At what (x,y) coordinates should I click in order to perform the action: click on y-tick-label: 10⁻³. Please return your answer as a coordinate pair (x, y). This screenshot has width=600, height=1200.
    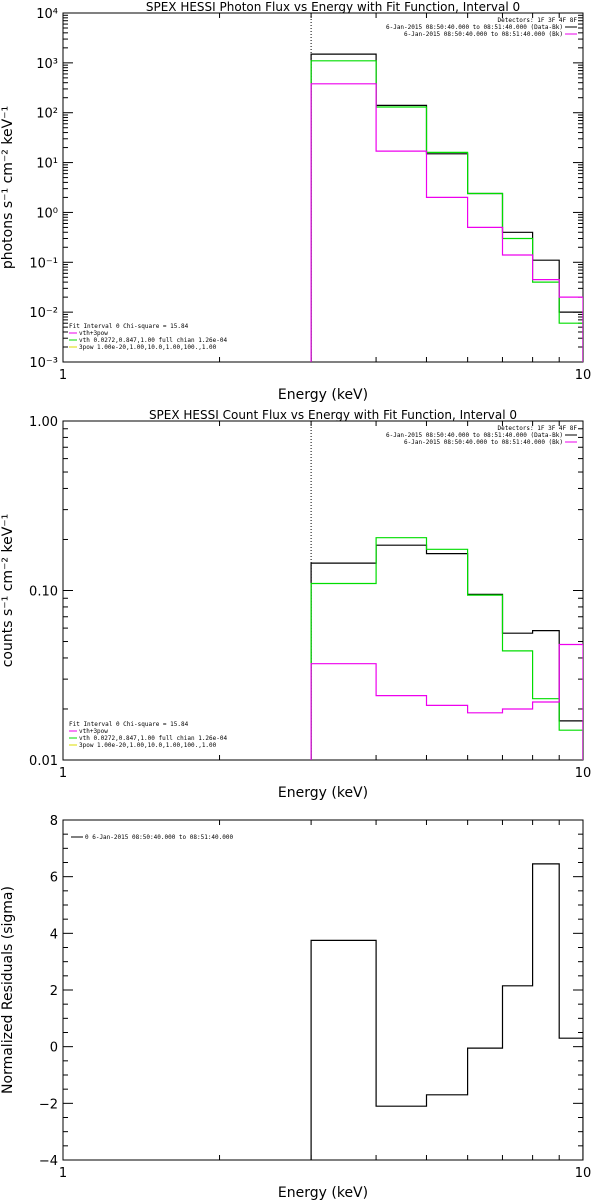
    Looking at the image, I should click on (43, 363).